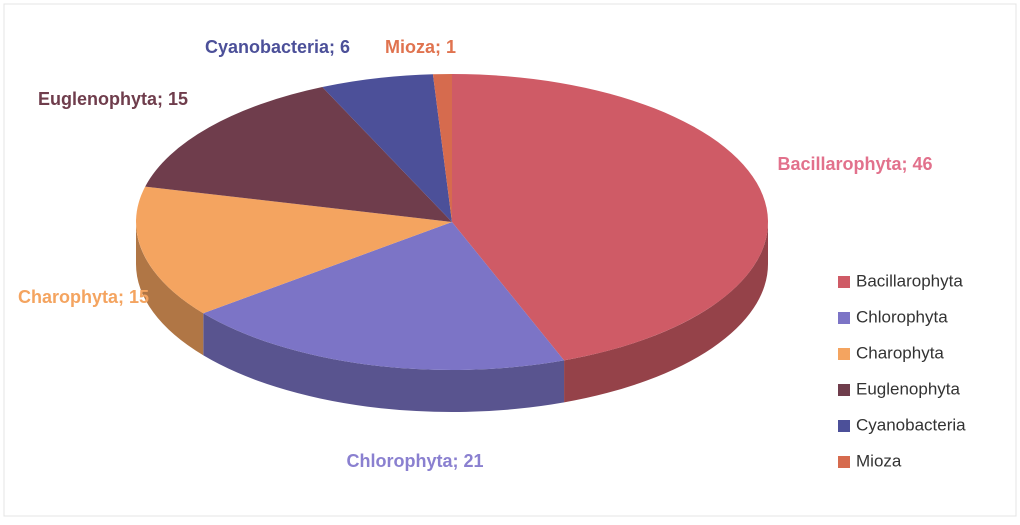 The width and height of the screenshot is (1020, 525). What do you see at coordinates (902, 316) in the screenshot?
I see `legend-label: Chlorophyta` at bounding box center [902, 316].